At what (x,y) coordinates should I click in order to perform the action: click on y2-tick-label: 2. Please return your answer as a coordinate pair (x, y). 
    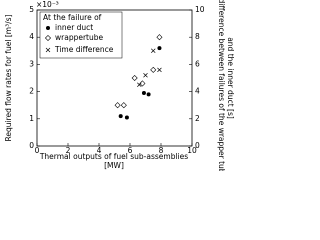
    Looking at the image, I should click on (197, 118).